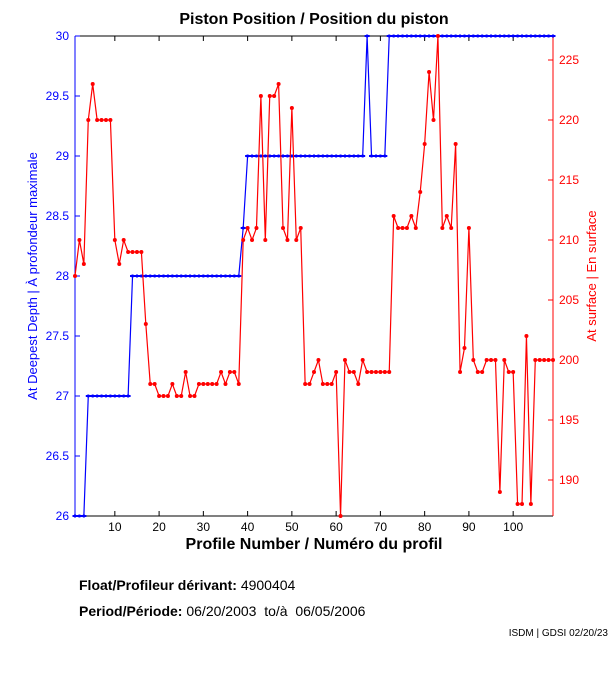 The height and width of the screenshot is (675, 611). What do you see at coordinates (32, 276) in the screenshot?
I see `left-axis-label: At Deepest Depth | À profondeur maximale` at bounding box center [32, 276].